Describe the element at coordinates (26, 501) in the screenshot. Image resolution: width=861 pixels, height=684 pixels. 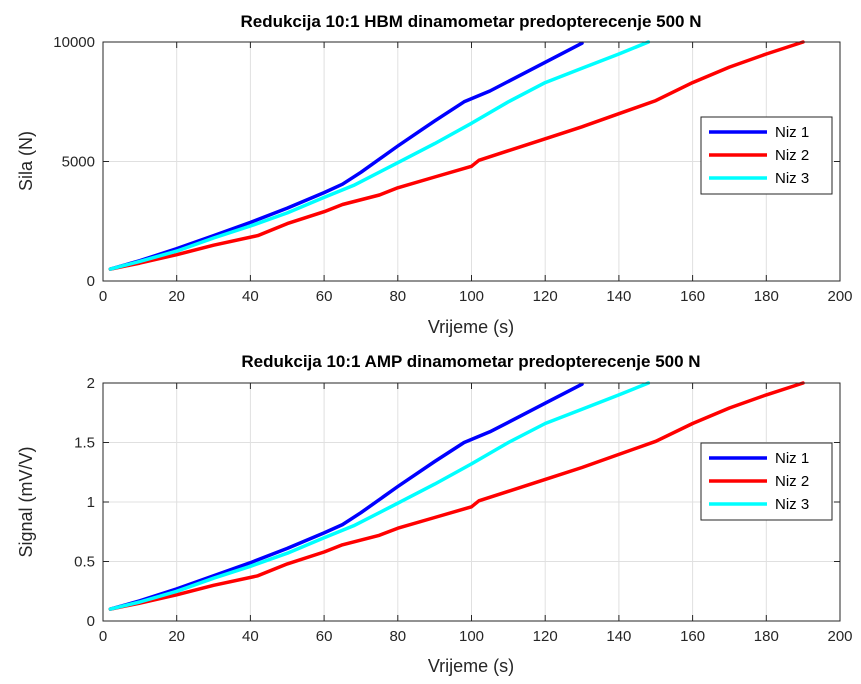
I see `y-axis-label: Signal (mV/V)` at that location.